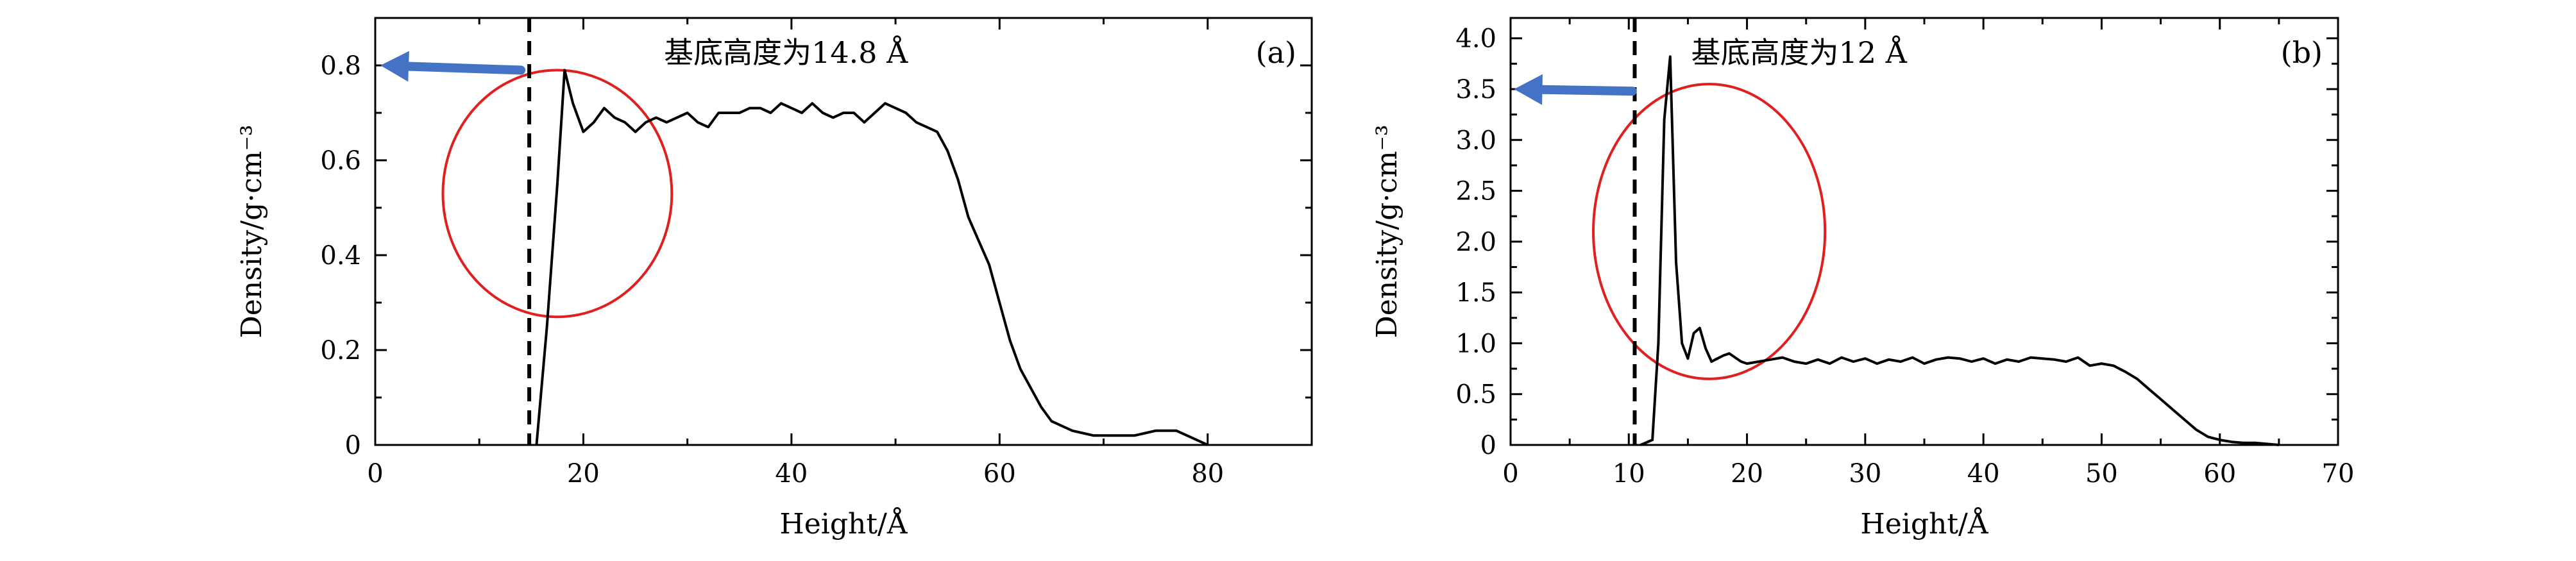 The width and height of the screenshot is (2576, 561). Describe the element at coordinates (2302, 52) in the screenshot. I see `panel-label: (b)` at that location.